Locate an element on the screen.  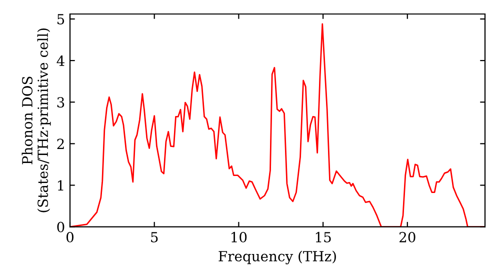
x-tick-label: 15 is located at coordinates (323, 237).